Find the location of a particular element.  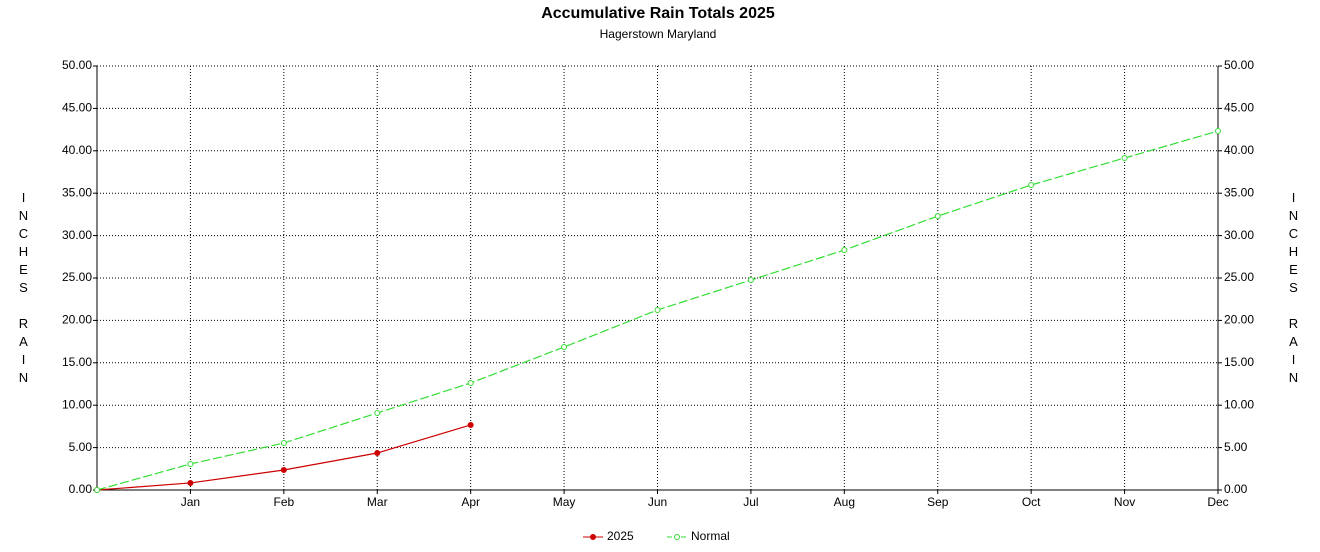

y2-tick-label: 15.00 is located at coordinates (1239, 362).